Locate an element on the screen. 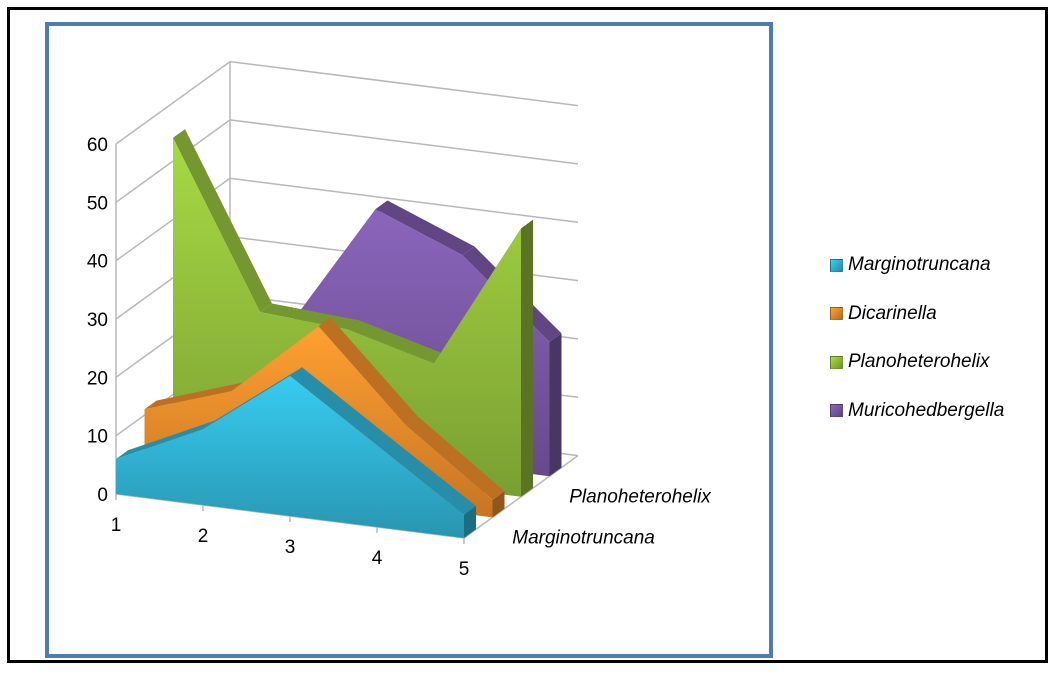  legend-label-marginotruncana: Marginotruncana is located at coordinates (919, 264).